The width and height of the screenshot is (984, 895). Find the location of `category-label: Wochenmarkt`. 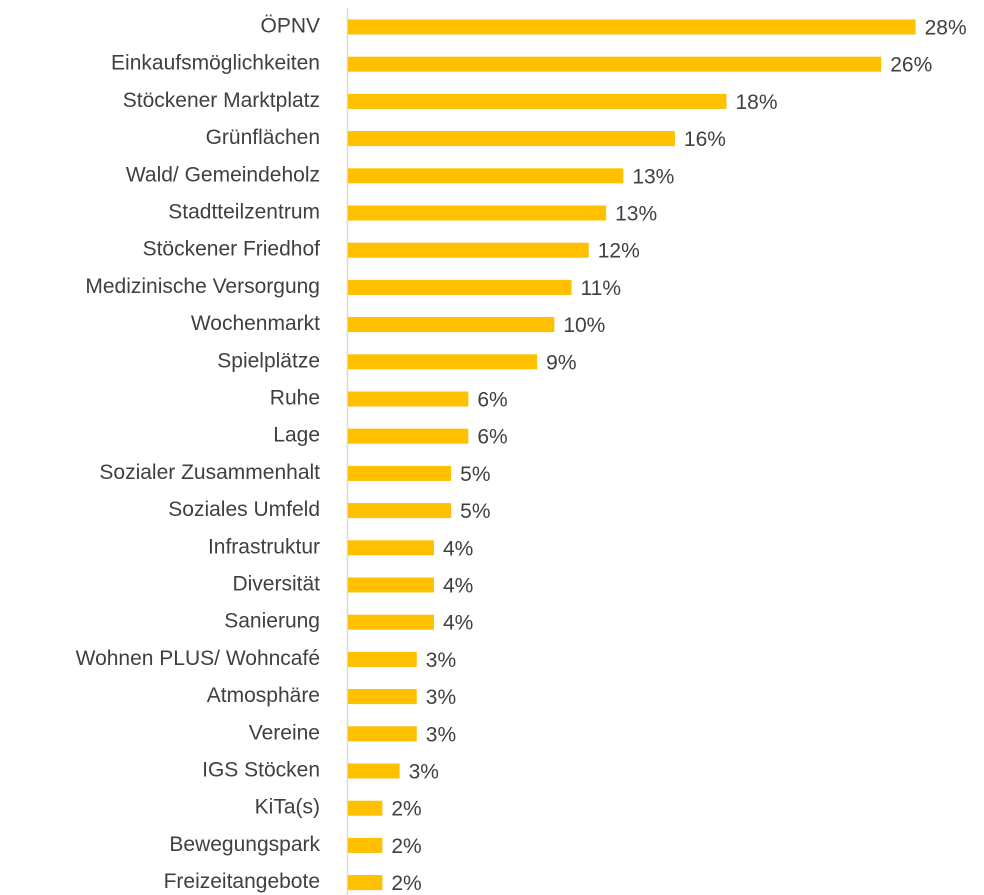

category-label: Wochenmarkt is located at coordinates (255, 323).